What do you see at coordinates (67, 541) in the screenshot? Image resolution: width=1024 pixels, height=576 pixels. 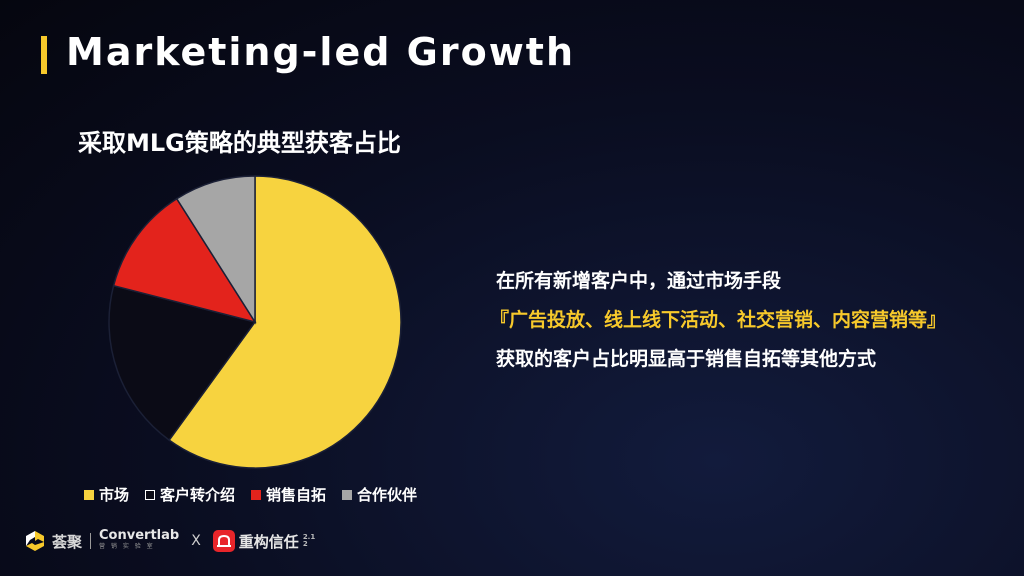 I see `huiju-name: 荟聚` at bounding box center [67, 541].